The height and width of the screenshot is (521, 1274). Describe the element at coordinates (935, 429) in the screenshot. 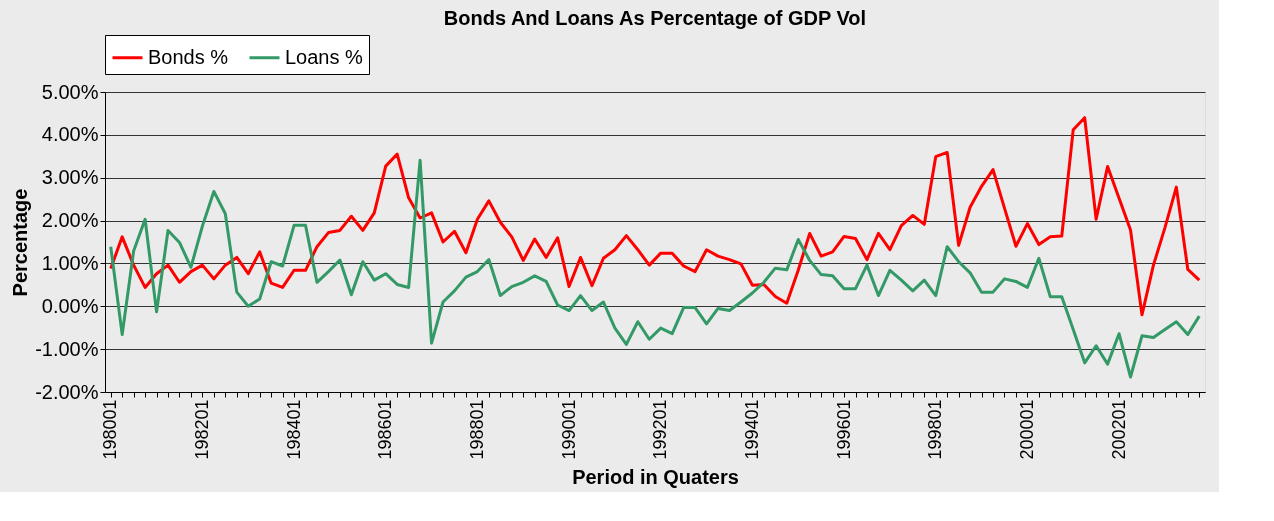

I see `x-tick-label: 199801` at that location.